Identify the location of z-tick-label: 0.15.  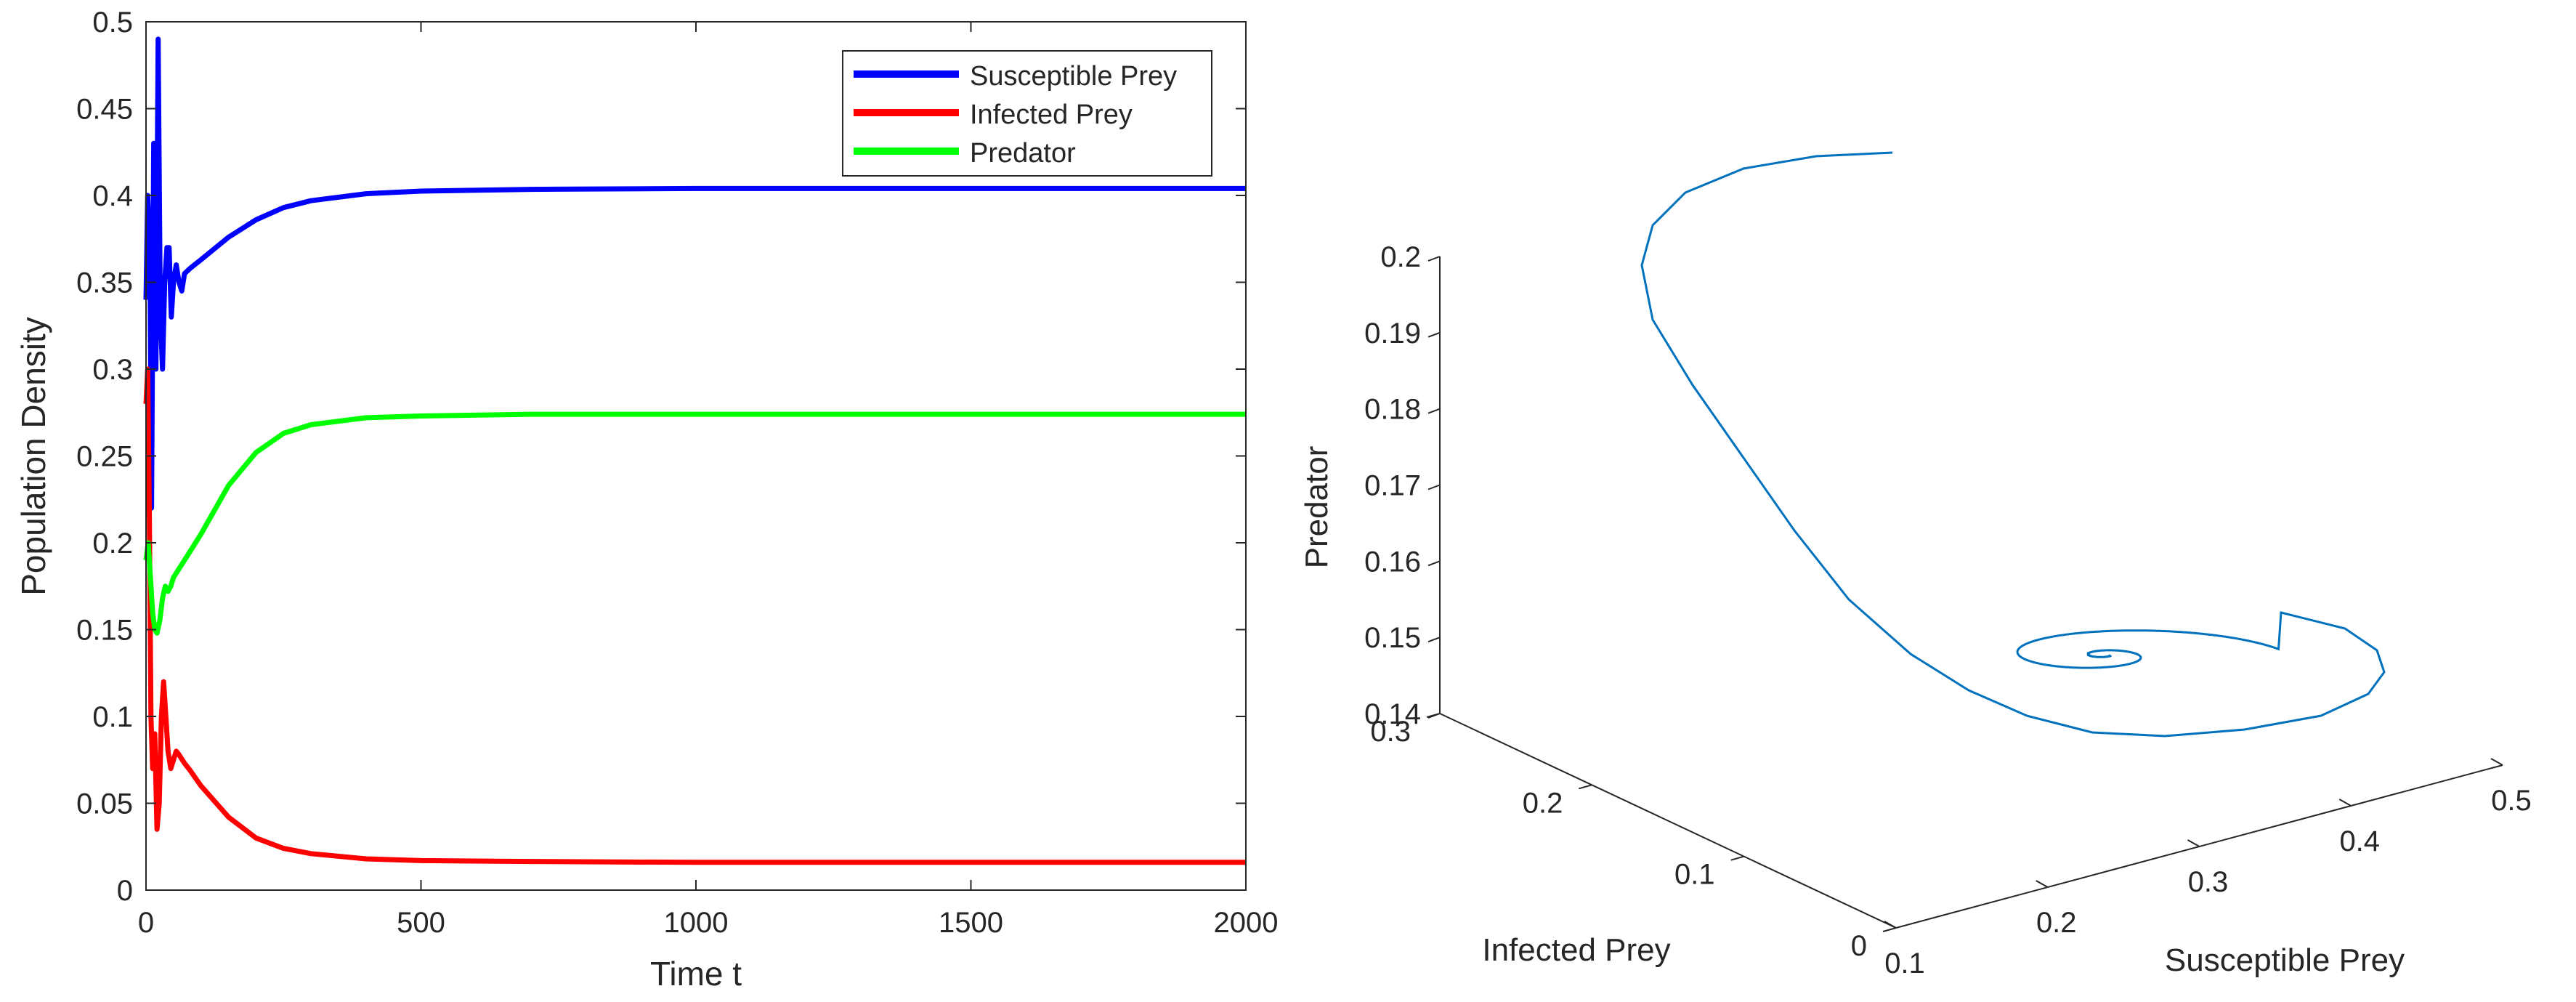
(1392, 638).